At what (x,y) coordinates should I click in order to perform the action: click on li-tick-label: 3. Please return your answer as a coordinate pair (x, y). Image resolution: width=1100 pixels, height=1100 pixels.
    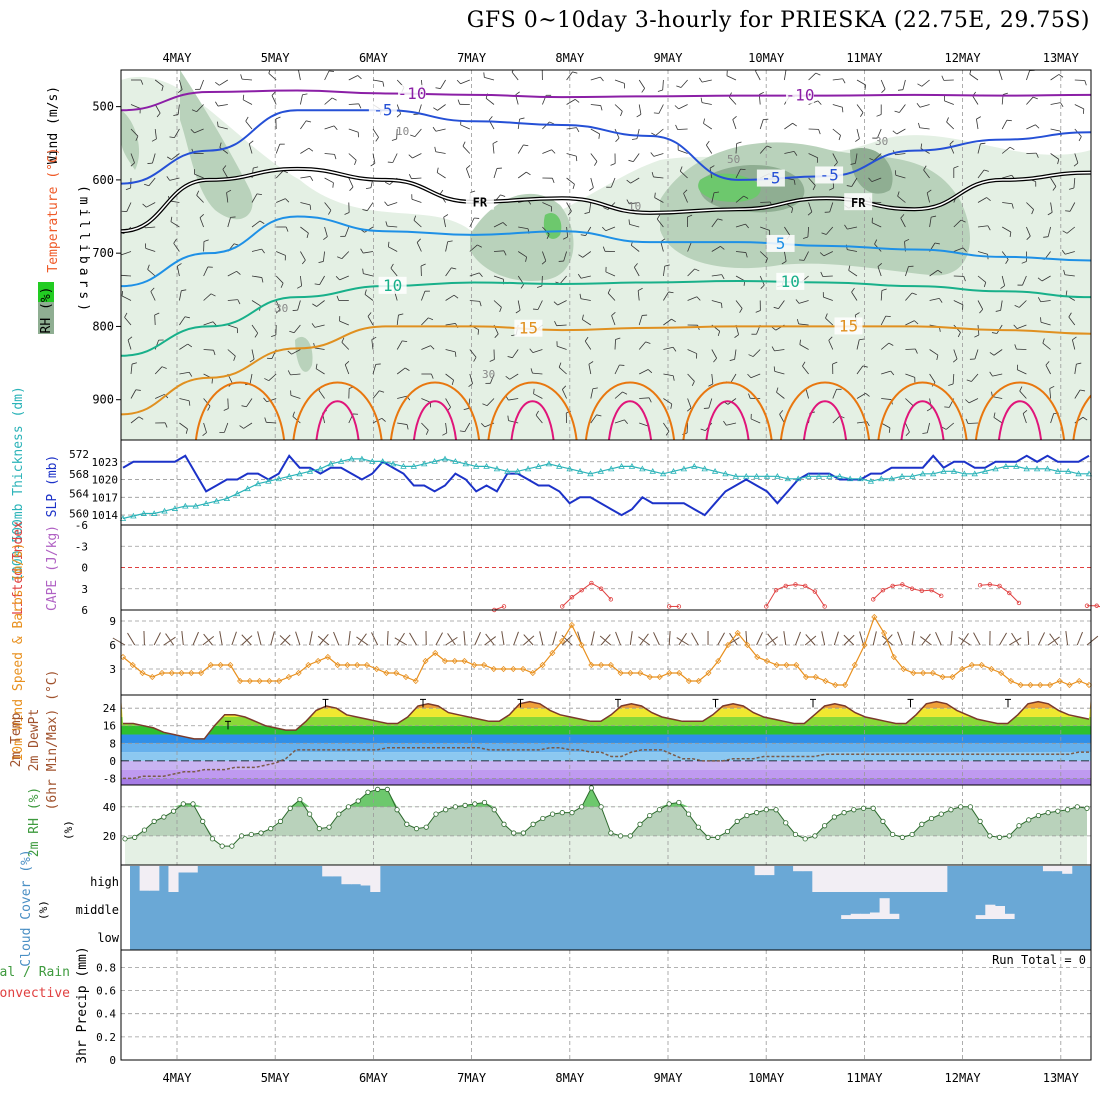
    Looking at the image, I should click on (84, 589).